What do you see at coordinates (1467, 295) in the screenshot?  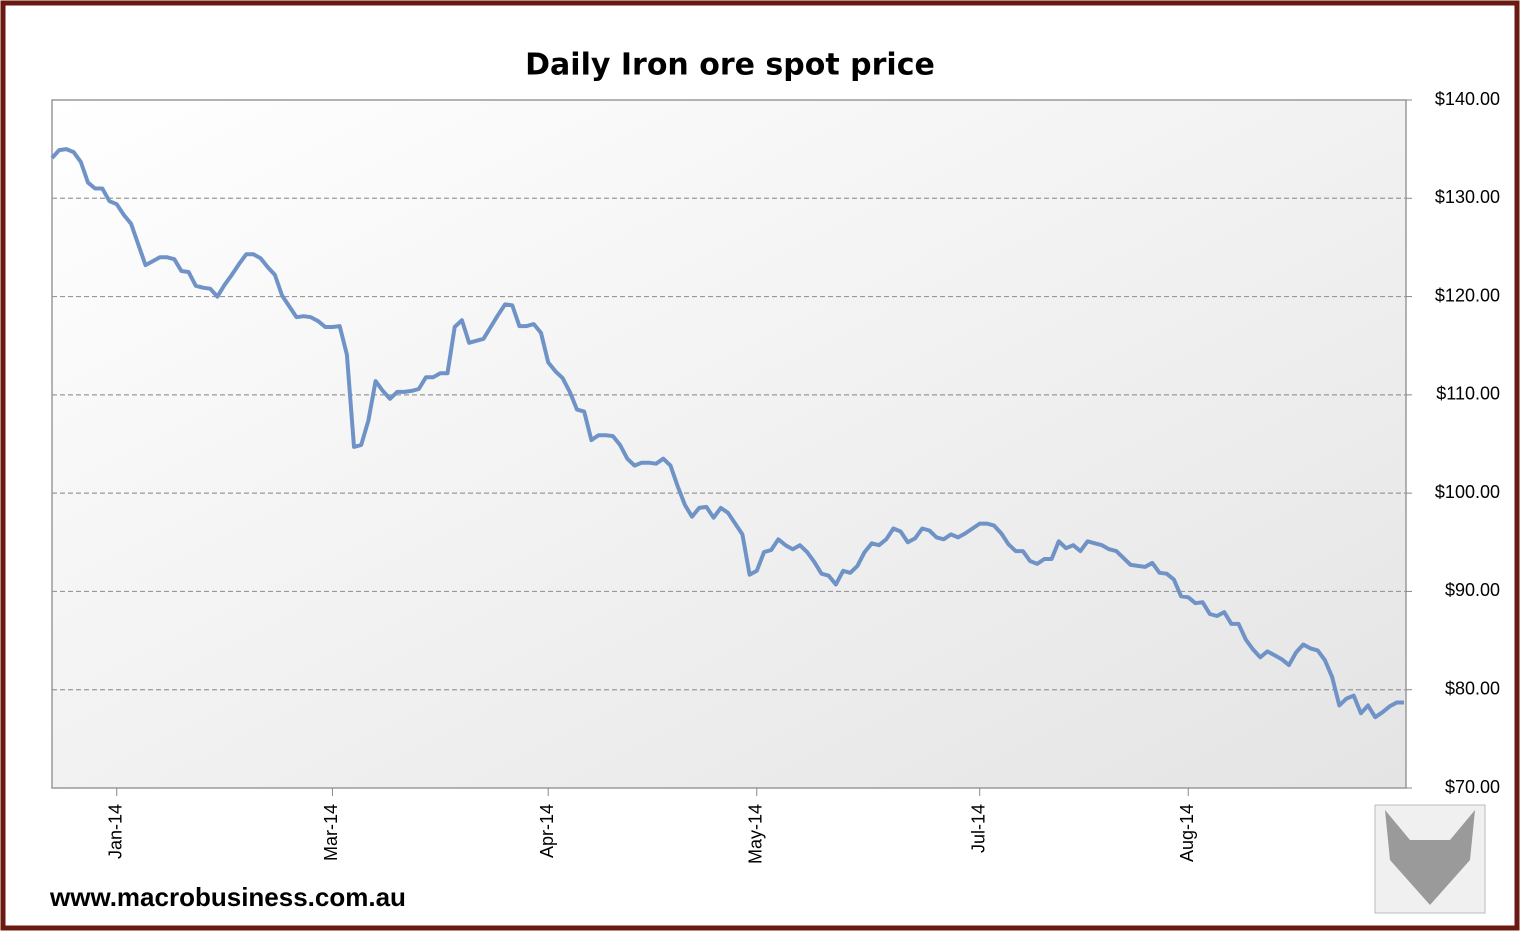 I see `y-tick-label: $120.00` at bounding box center [1467, 295].